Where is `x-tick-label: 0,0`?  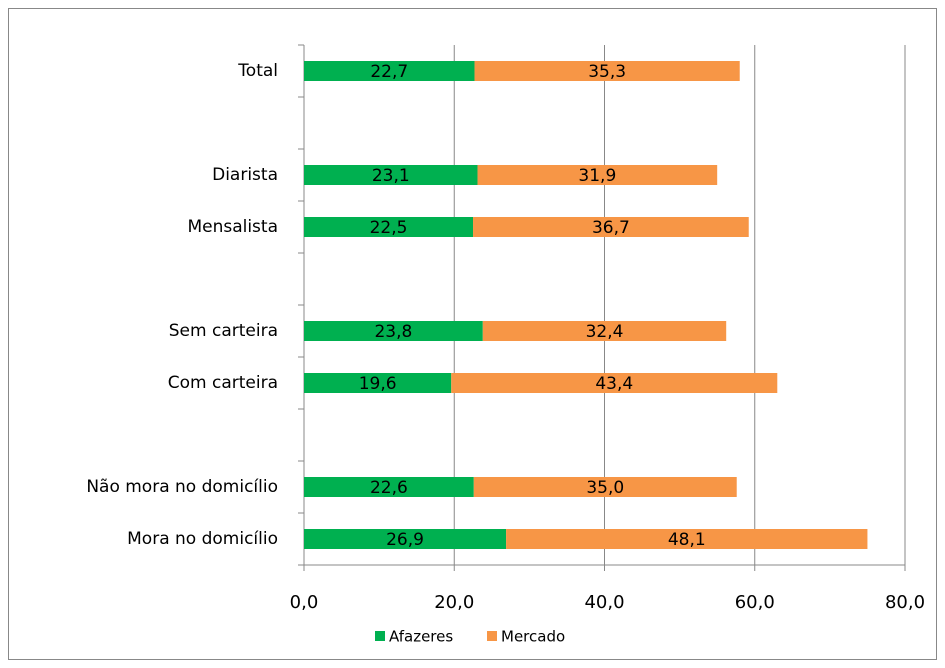 x-tick-label: 0,0 is located at coordinates (304, 602).